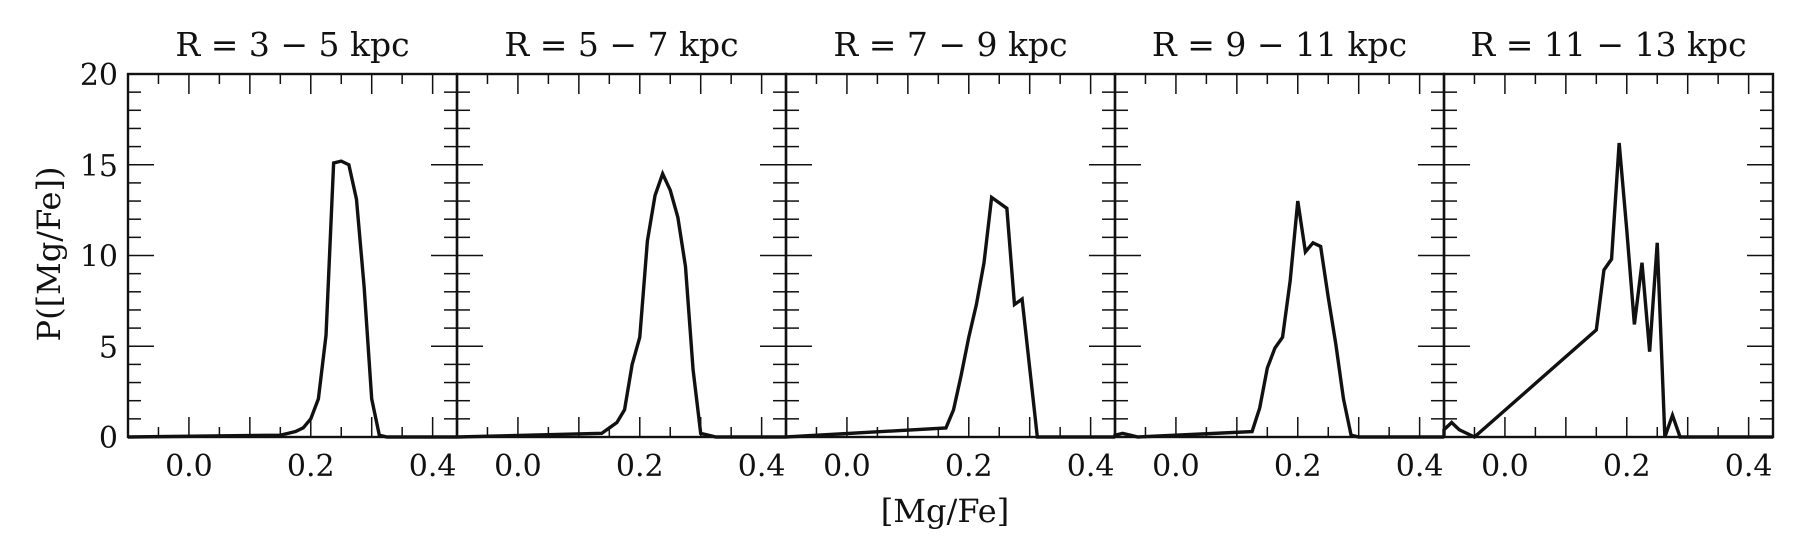 The width and height of the screenshot is (1800, 560). What do you see at coordinates (292, 44) in the screenshot?
I see `panel-title: R = 3 − 5 kpc` at bounding box center [292, 44].